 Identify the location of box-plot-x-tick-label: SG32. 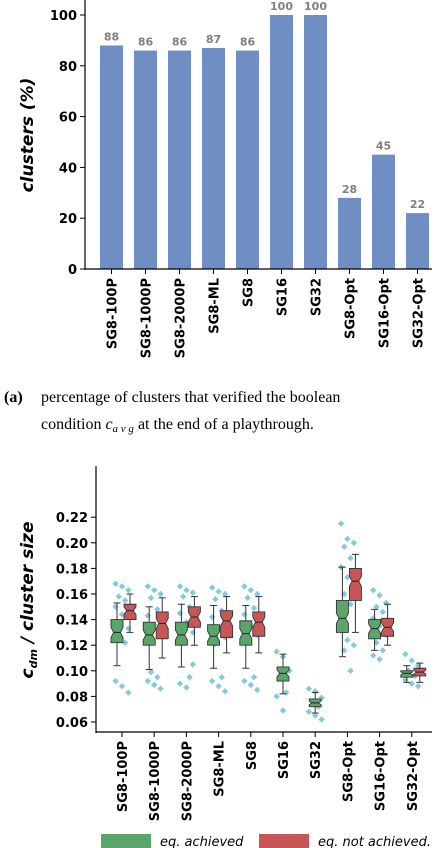
(316, 760).